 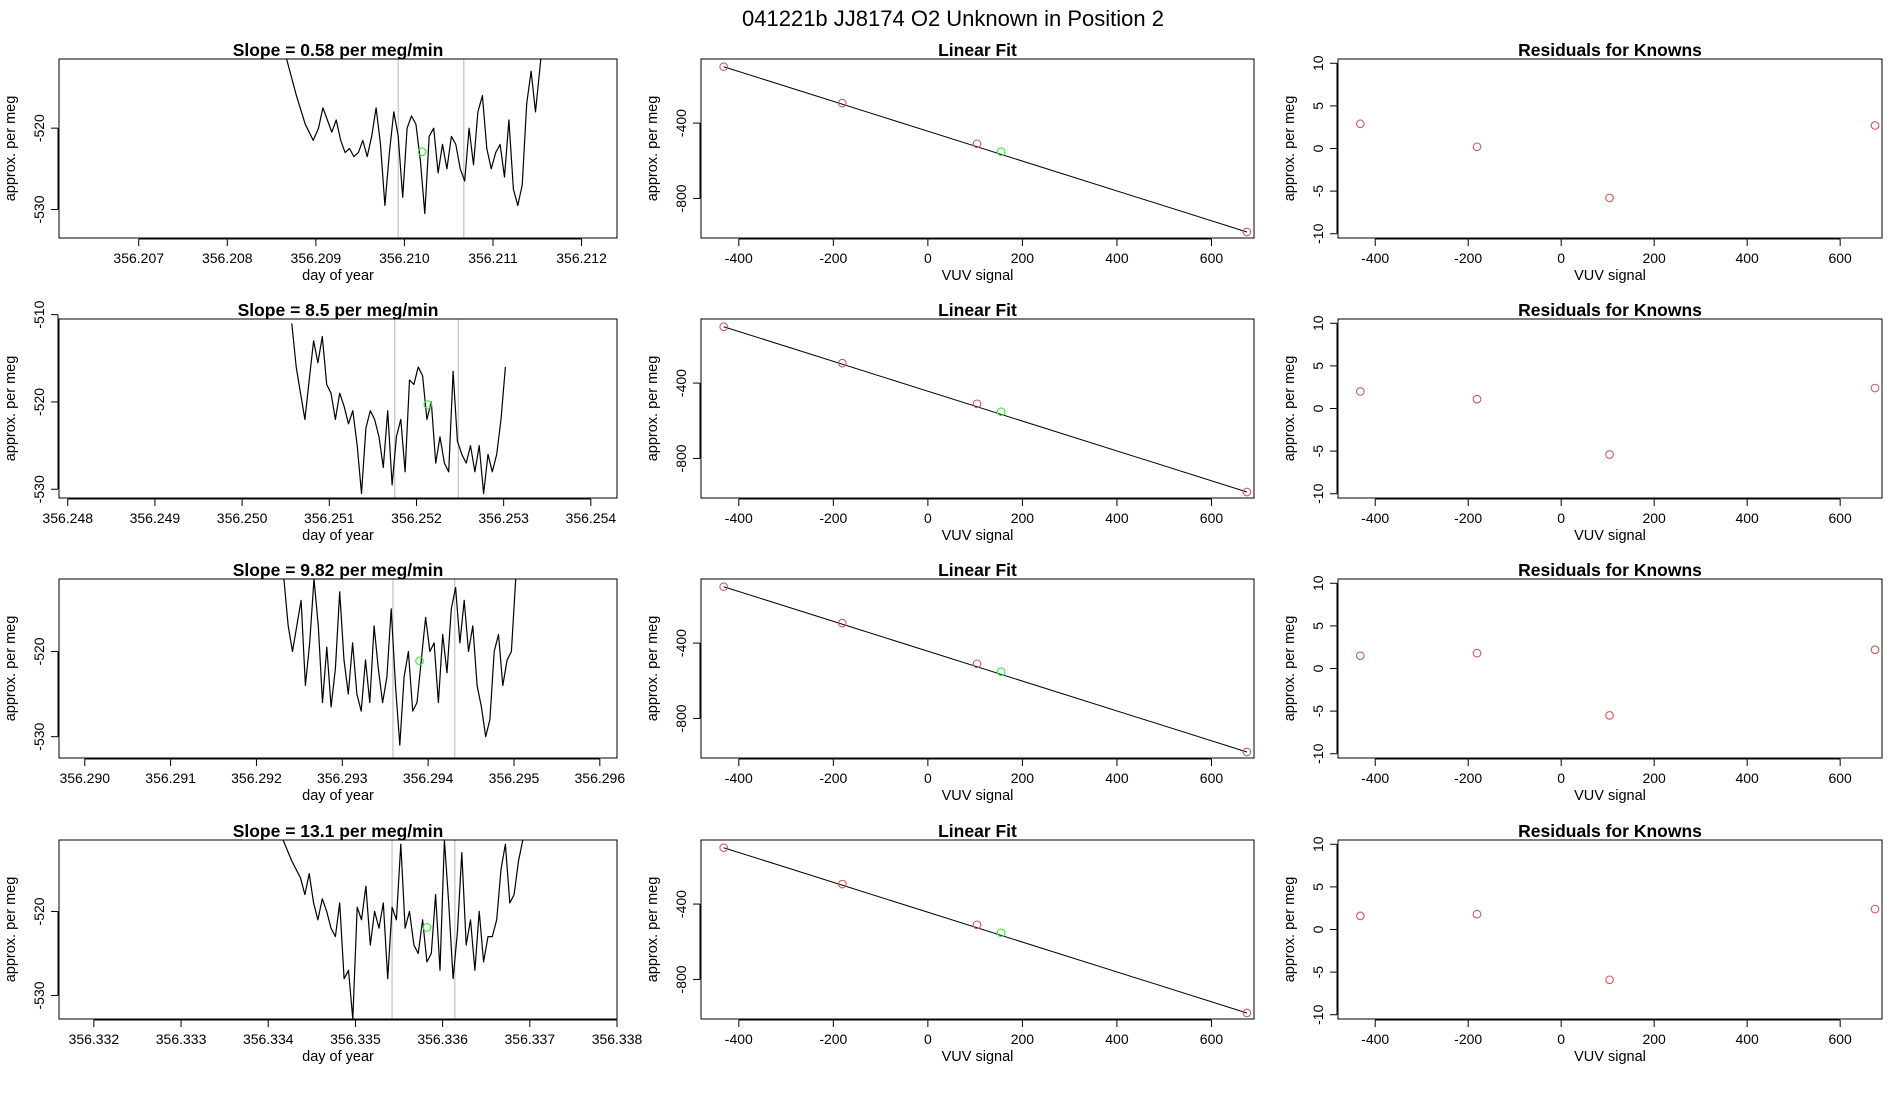 What do you see at coordinates (355, 1039) in the screenshot?
I see `x-tick-label: 356.335` at bounding box center [355, 1039].